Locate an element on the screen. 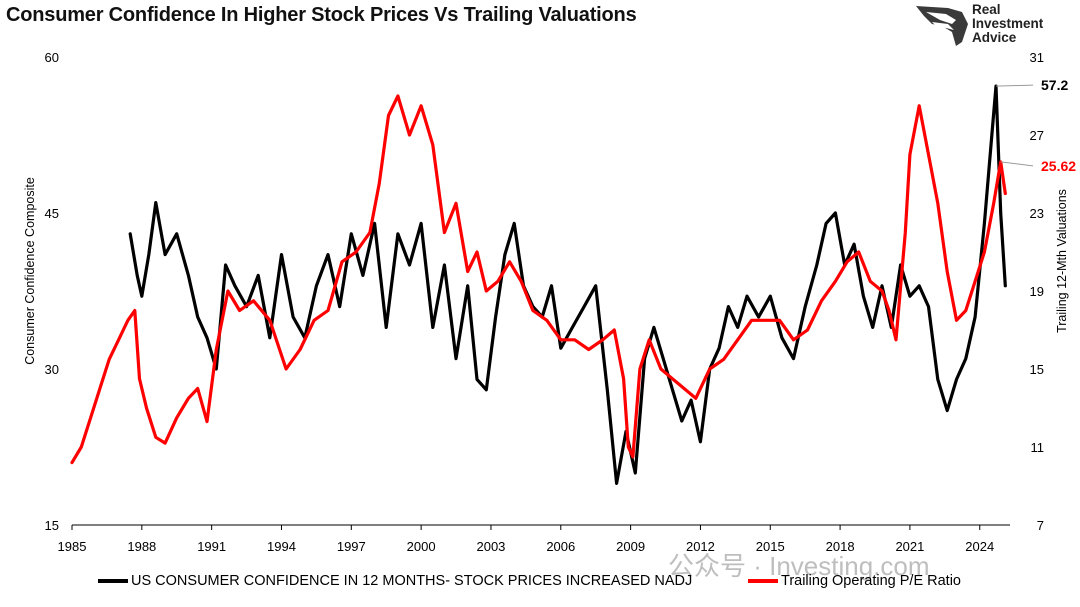  x-tick-label: 2024 is located at coordinates (979, 546).